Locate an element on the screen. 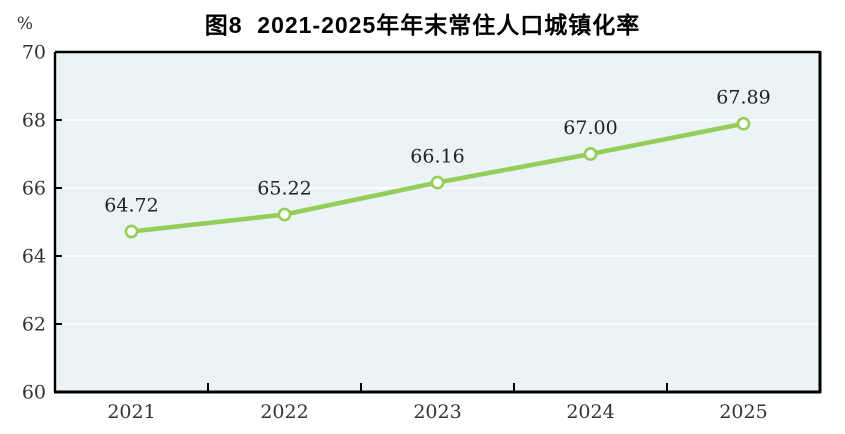  data-label-2025: 67.89 is located at coordinates (743, 98).